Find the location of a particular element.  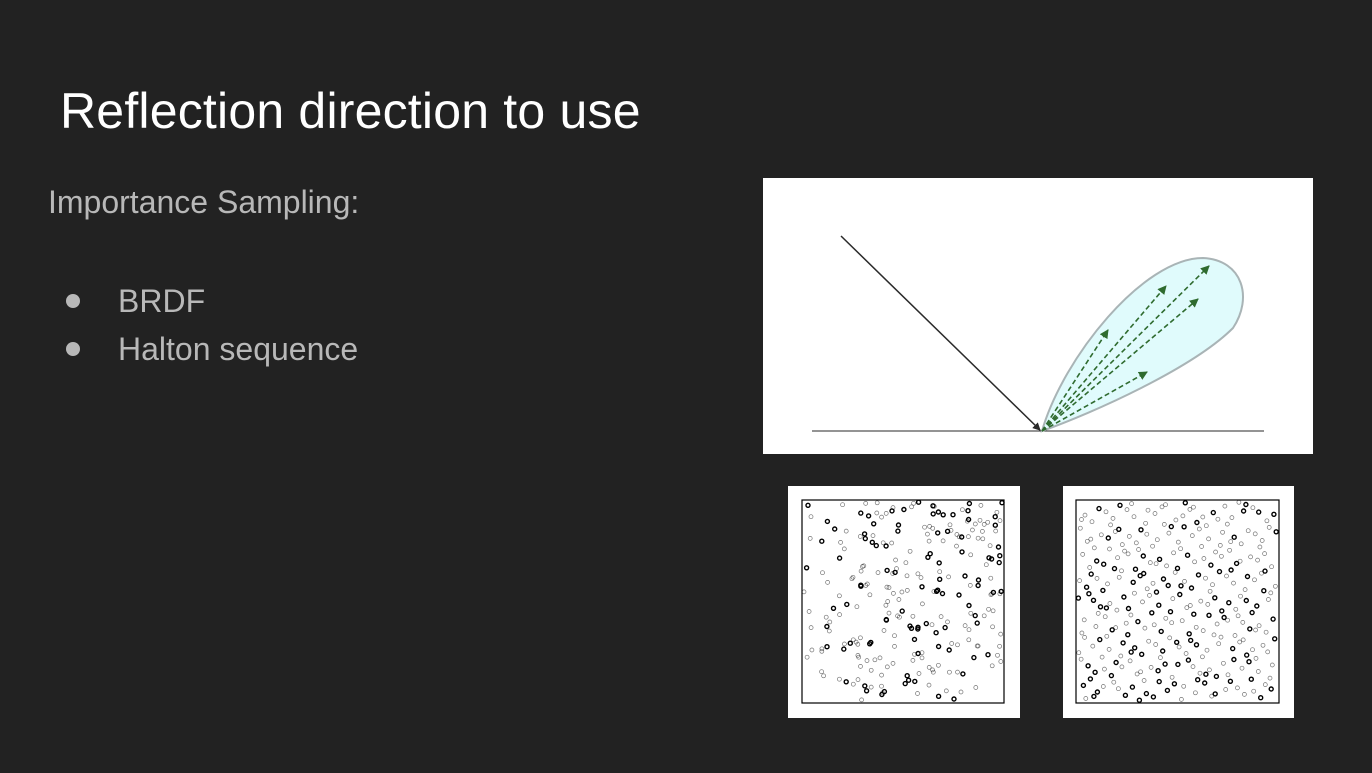

sample-direction-arrow is located at coordinates (1094, 401).